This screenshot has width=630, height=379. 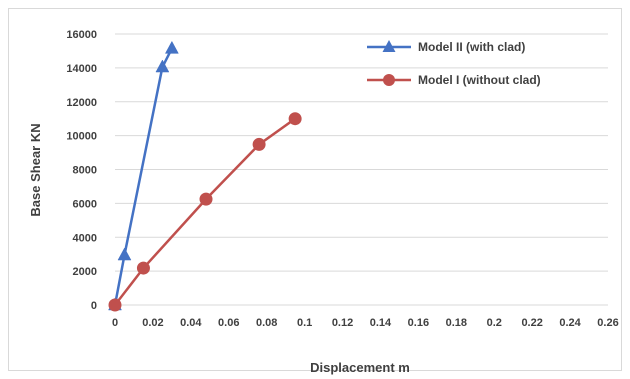 What do you see at coordinates (81, 137) in the screenshot?
I see `y-tick-label: 10000` at bounding box center [81, 137].